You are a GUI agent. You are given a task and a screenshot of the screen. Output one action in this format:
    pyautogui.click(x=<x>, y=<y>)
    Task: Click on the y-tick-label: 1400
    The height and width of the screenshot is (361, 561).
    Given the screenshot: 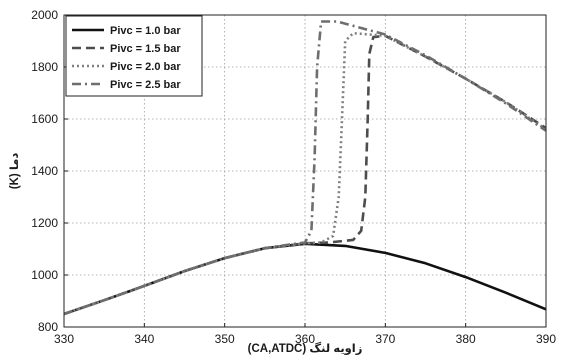 What is the action you would take?
    pyautogui.click(x=44, y=171)
    